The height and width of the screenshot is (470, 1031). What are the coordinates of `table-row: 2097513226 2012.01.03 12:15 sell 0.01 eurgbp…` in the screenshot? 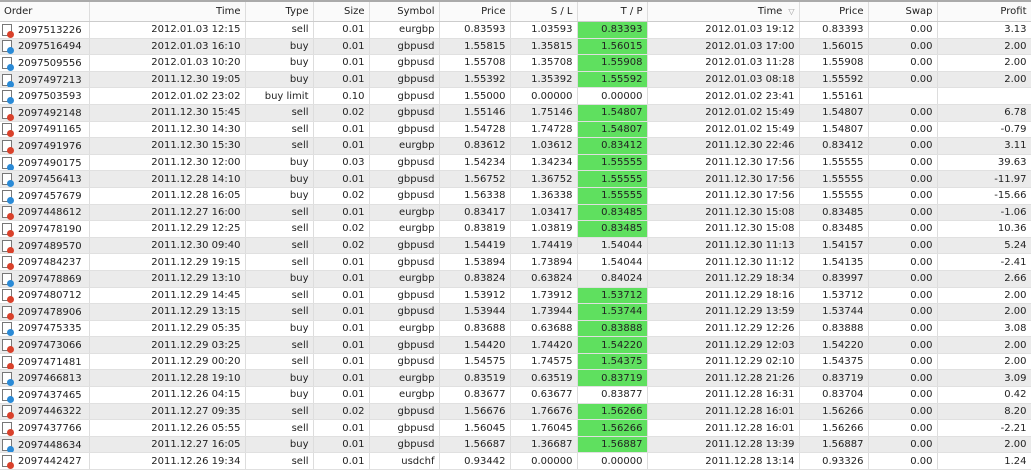 It's located at (515, 30).